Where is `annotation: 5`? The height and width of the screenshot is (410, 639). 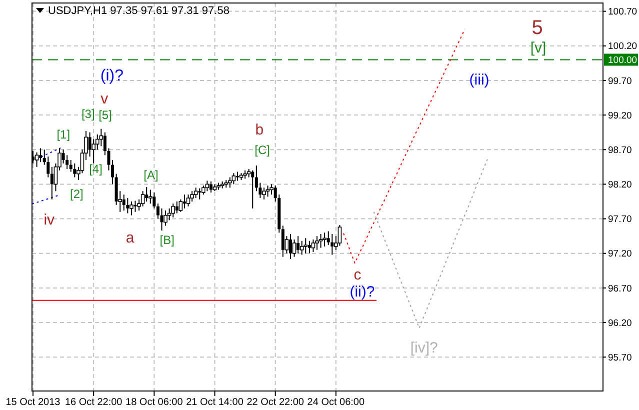 annotation: 5 is located at coordinates (537, 28).